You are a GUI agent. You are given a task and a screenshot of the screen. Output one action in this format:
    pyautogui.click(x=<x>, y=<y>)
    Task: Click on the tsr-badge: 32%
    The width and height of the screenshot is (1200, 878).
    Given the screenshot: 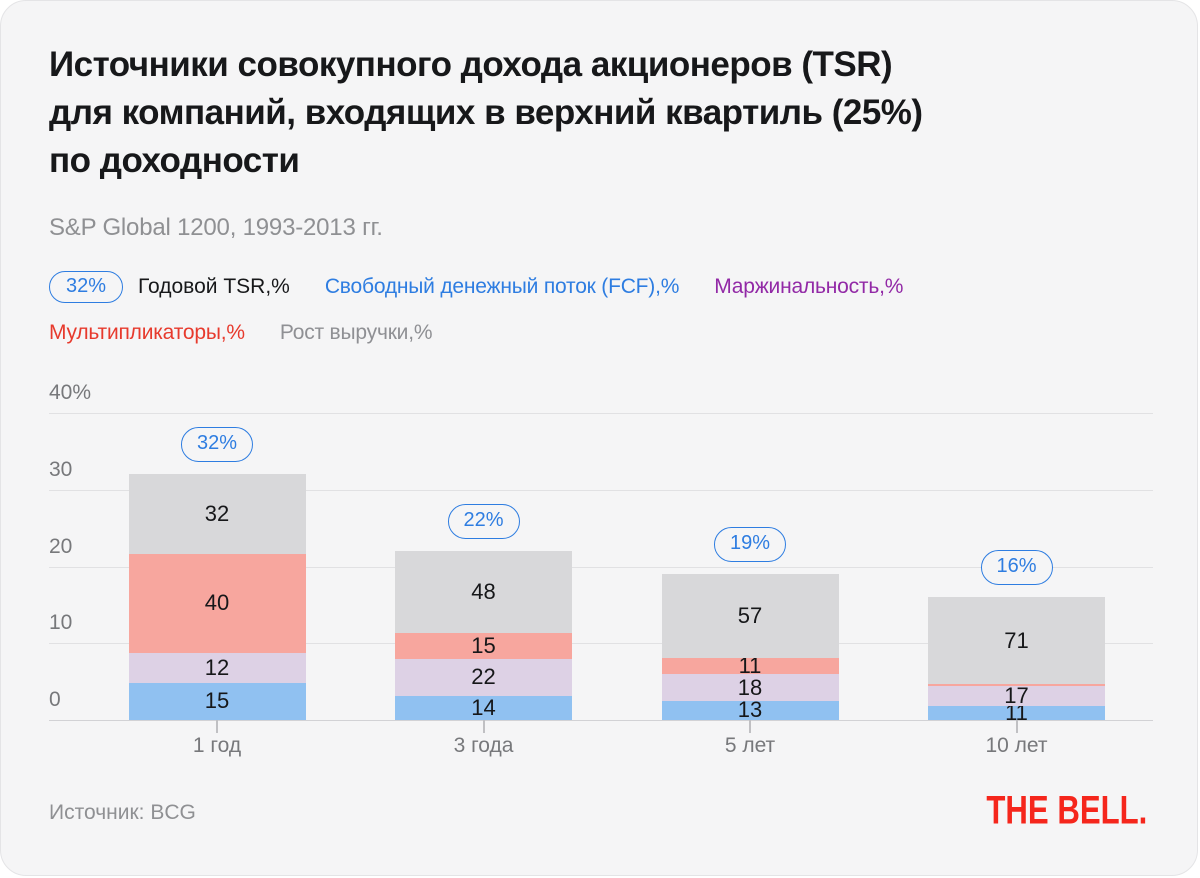 What is the action you would take?
    pyautogui.click(x=217, y=445)
    